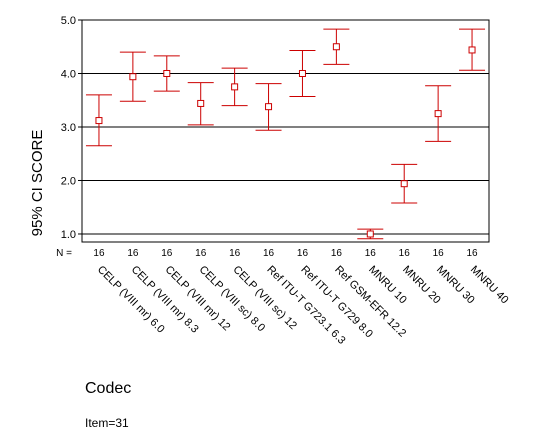  What do you see at coordinates (107, 423) in the screenshot?
I see `footnote: Item=31` at bounding box center [107, 423].